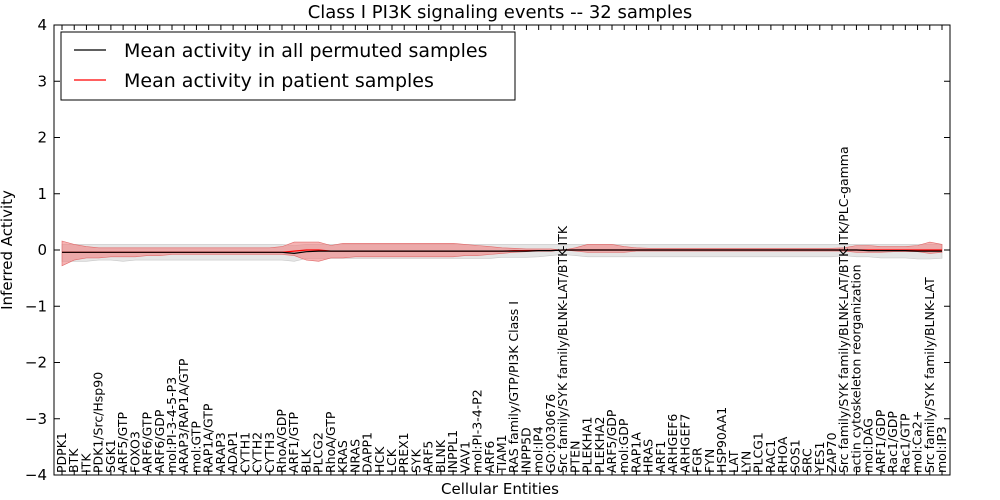 This screenshot has height=500, width=1000. I want to click on y-tick-label: 2, so click(42, 138).